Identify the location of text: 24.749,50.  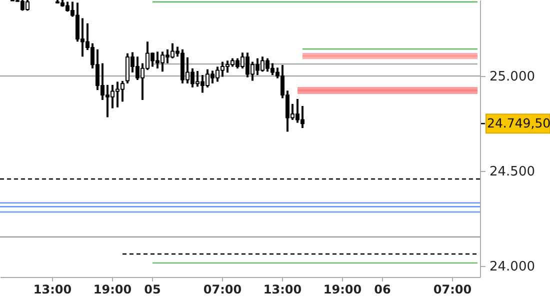
(518, 123).